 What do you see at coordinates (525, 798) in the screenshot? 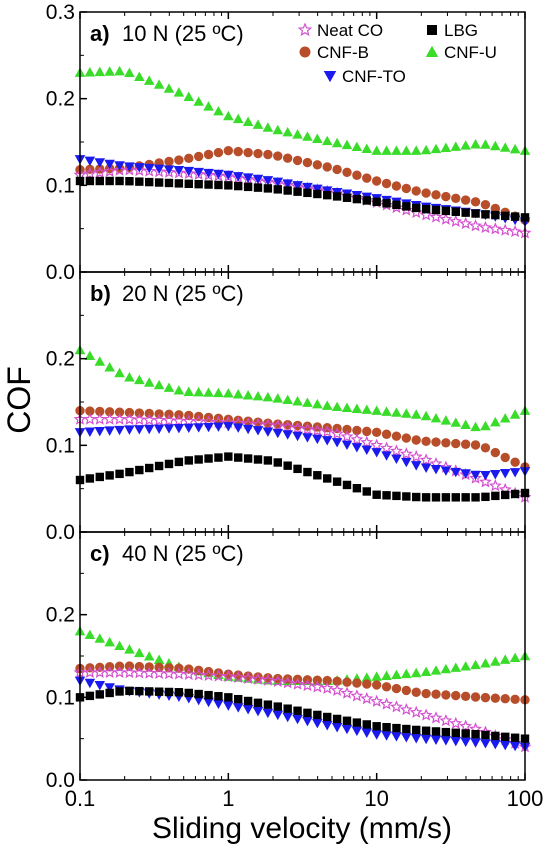
I see `x-tick-label: 100` at bounding box center [525, 798].